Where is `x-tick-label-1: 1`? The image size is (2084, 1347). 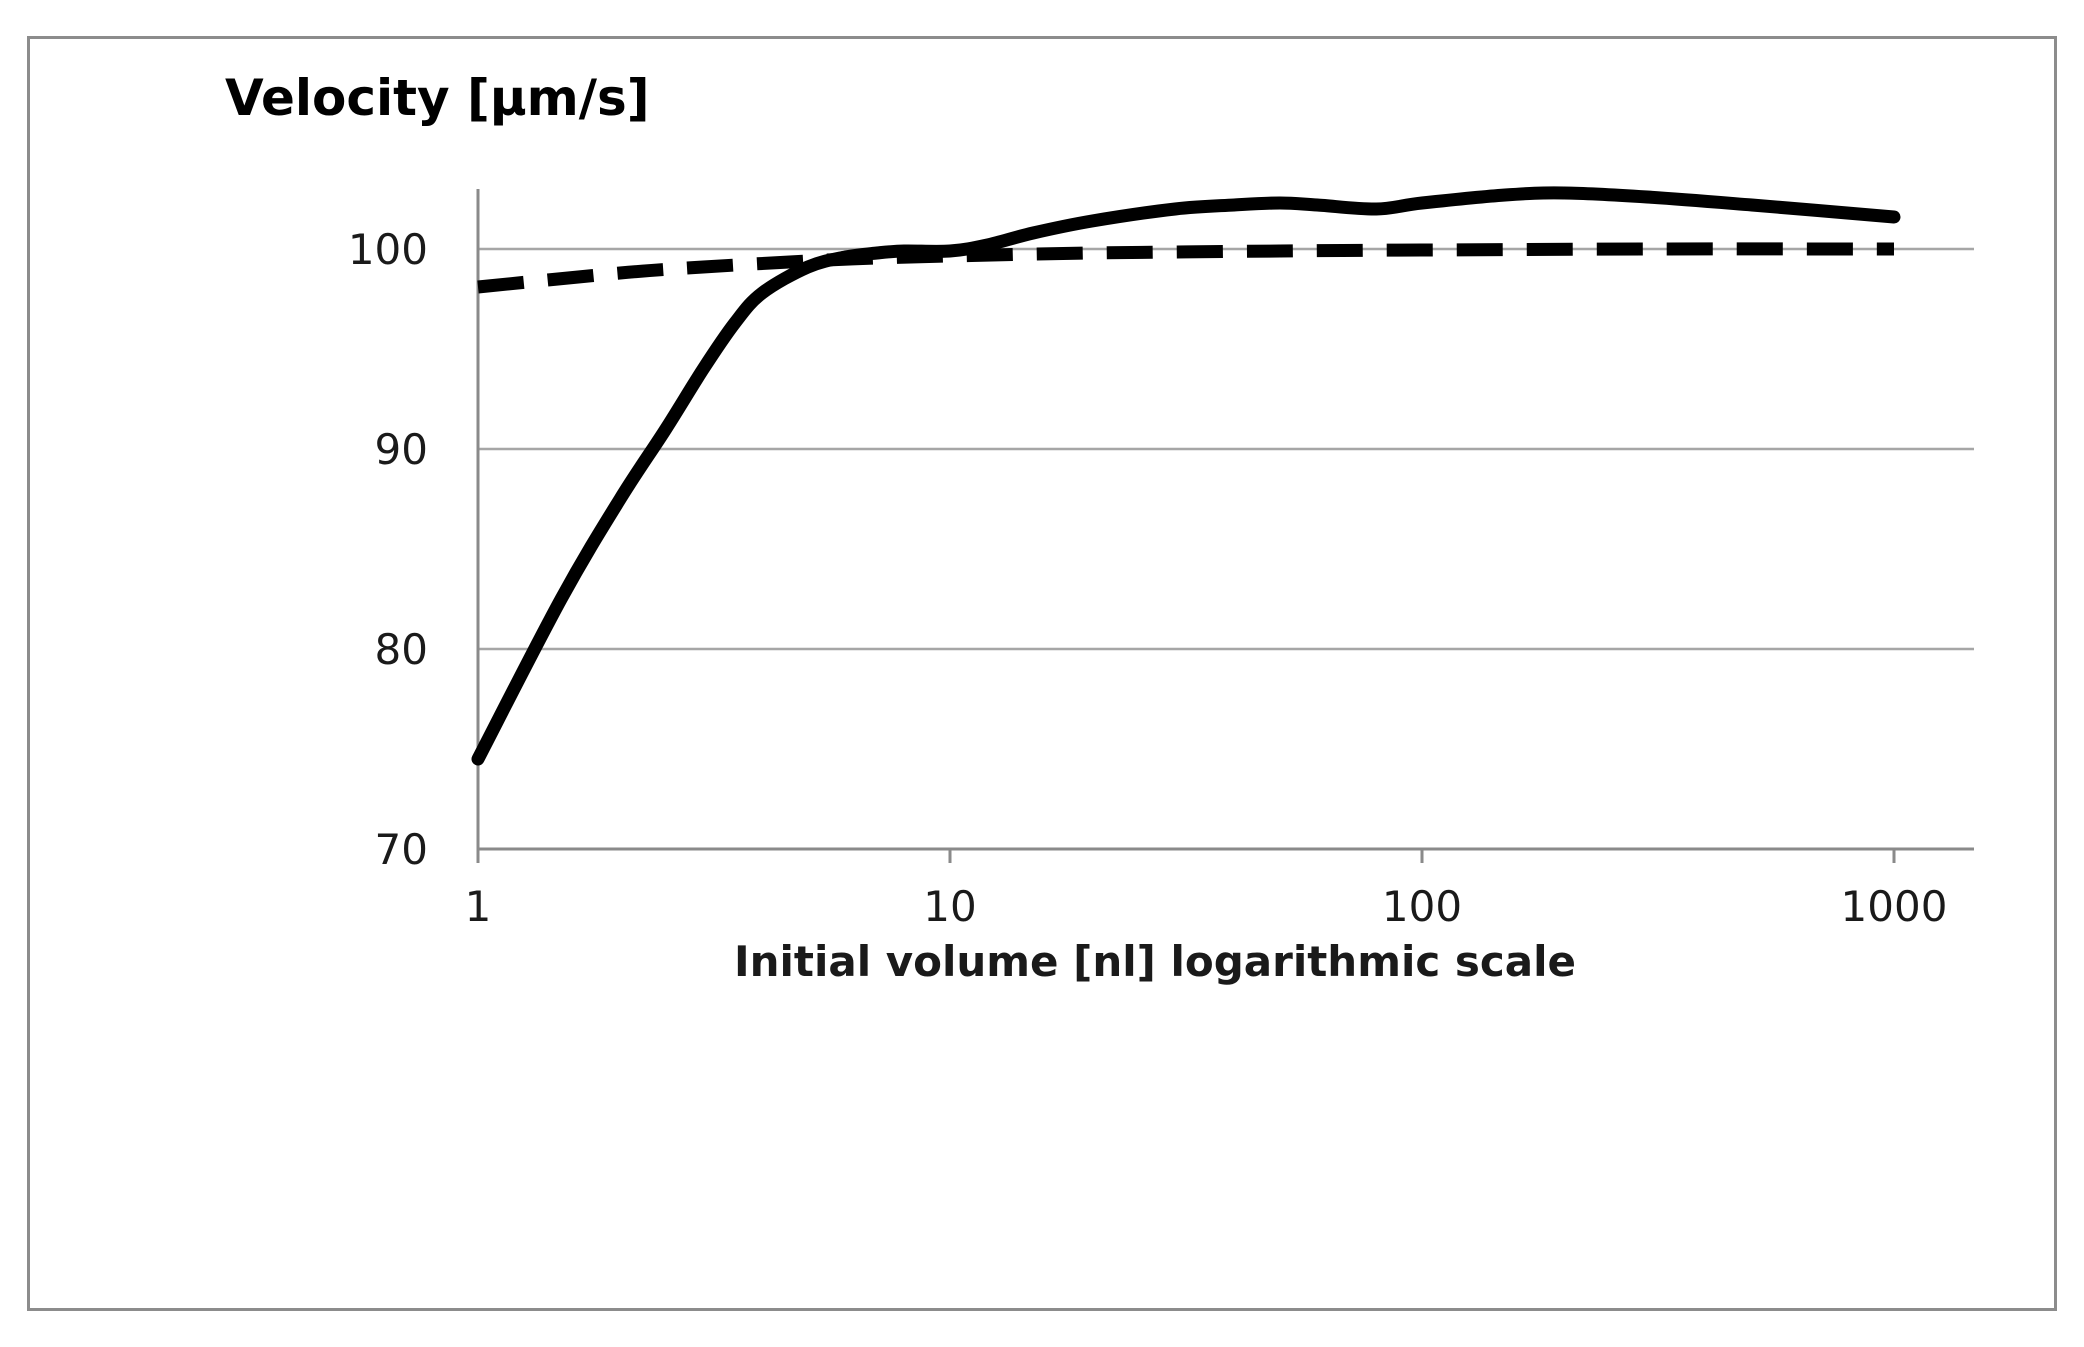
x-tick-label-1: 1 is located at coordinates (478, 906).